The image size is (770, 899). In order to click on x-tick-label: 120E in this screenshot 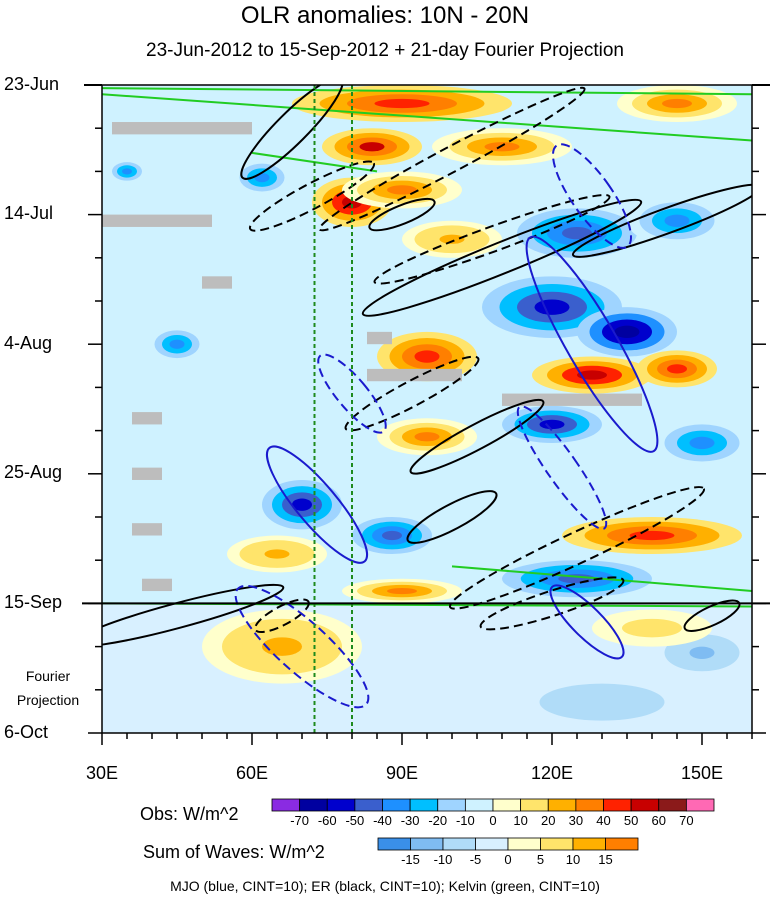, I will do `click(552, 773)`.